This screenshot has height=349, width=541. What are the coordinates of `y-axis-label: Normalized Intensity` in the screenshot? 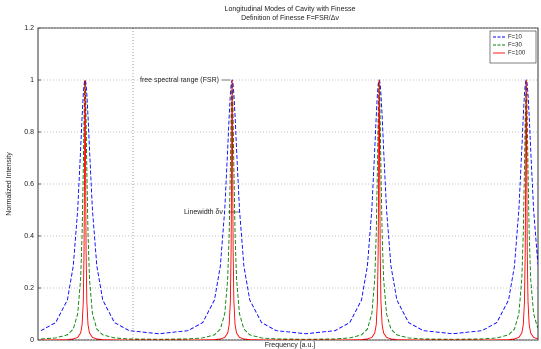 It's located at (9, 184).